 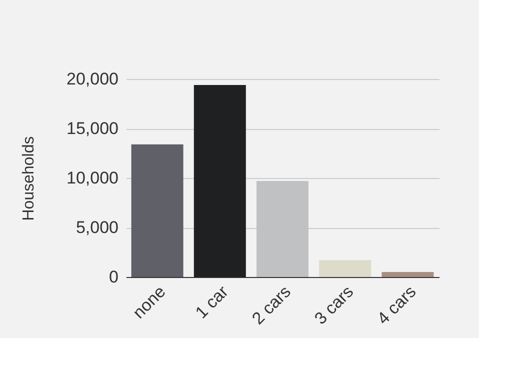 I want to click on x-tick-label: 2 cars, so click(x=271, y=305).